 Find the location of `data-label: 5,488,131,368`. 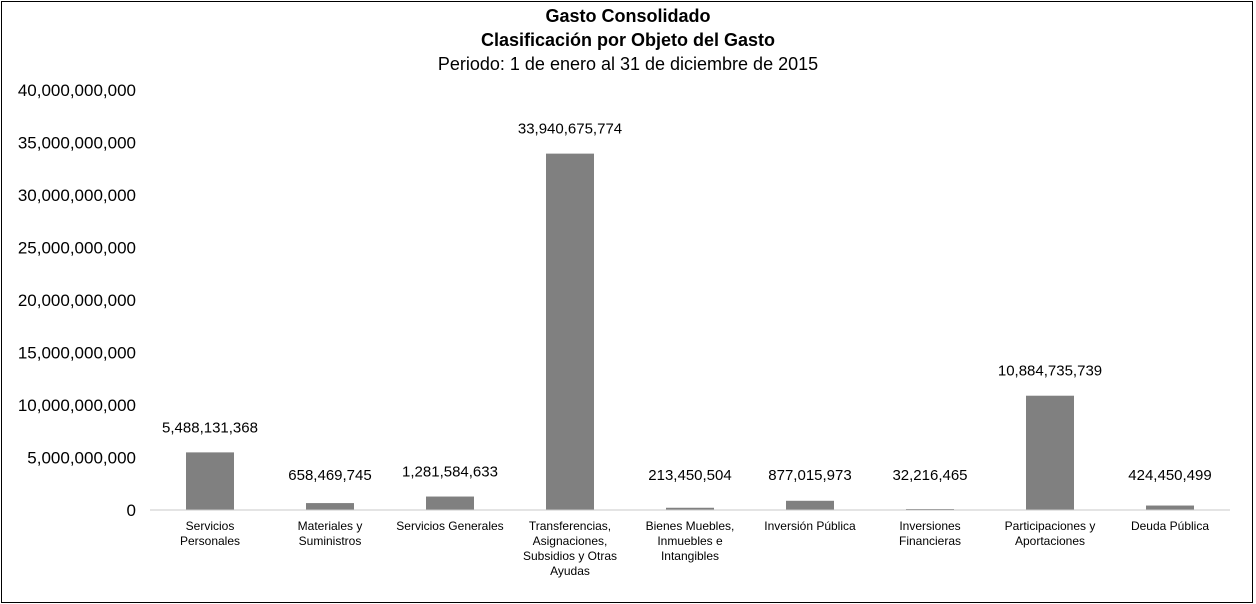

data-label: 5,488,131,368 is located at coordinates (210, 427).